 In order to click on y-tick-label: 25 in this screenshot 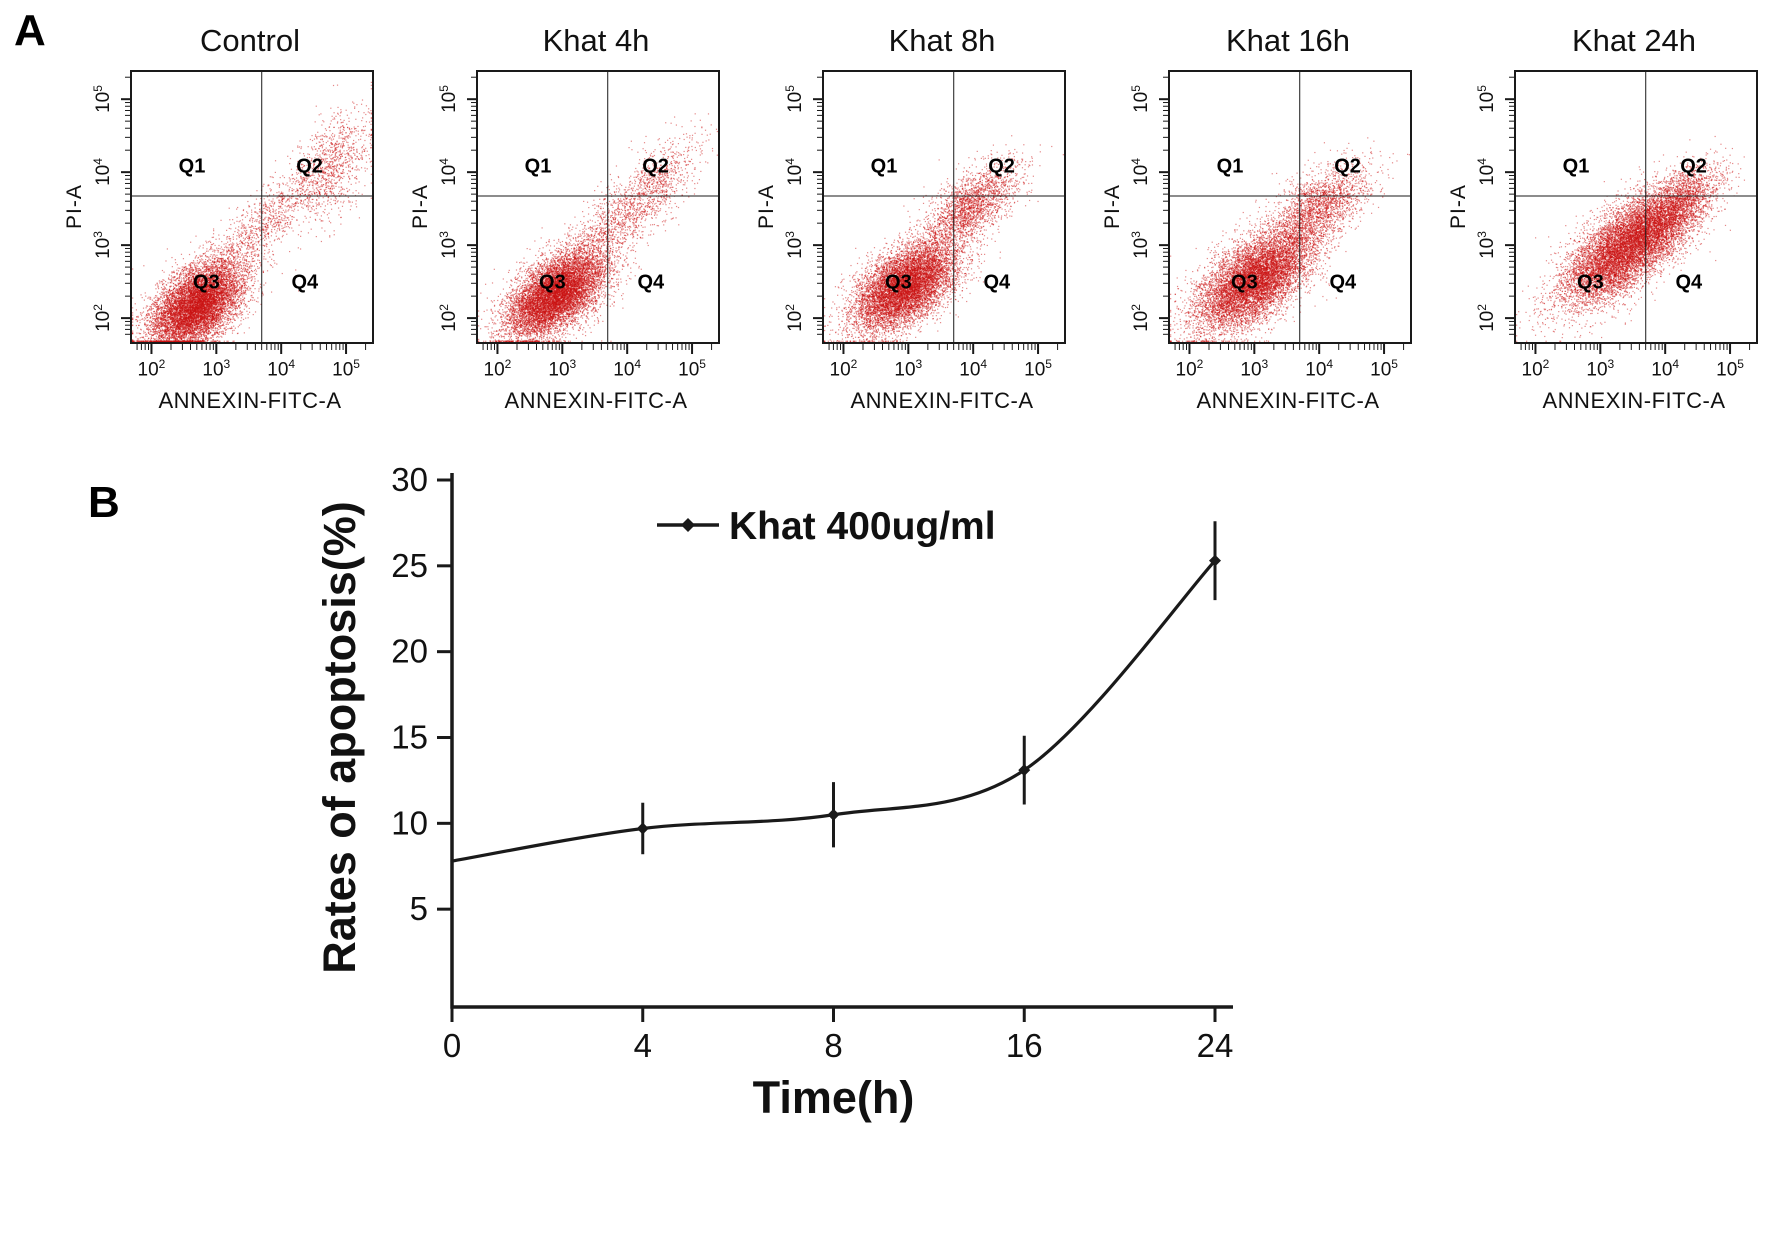, I will do `click(409, 565)`.